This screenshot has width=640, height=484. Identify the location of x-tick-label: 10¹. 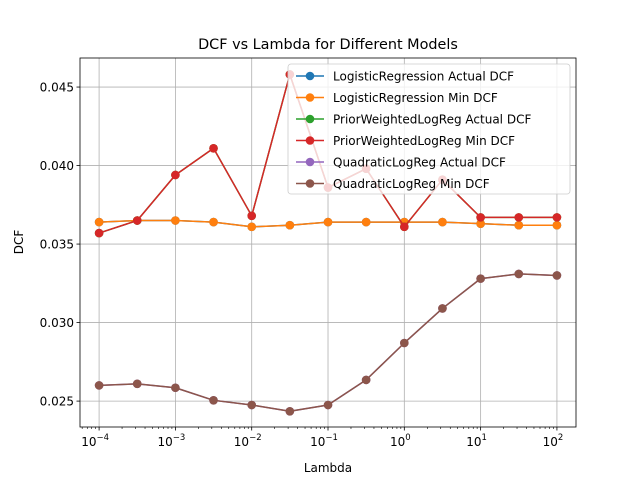
(476, 441).